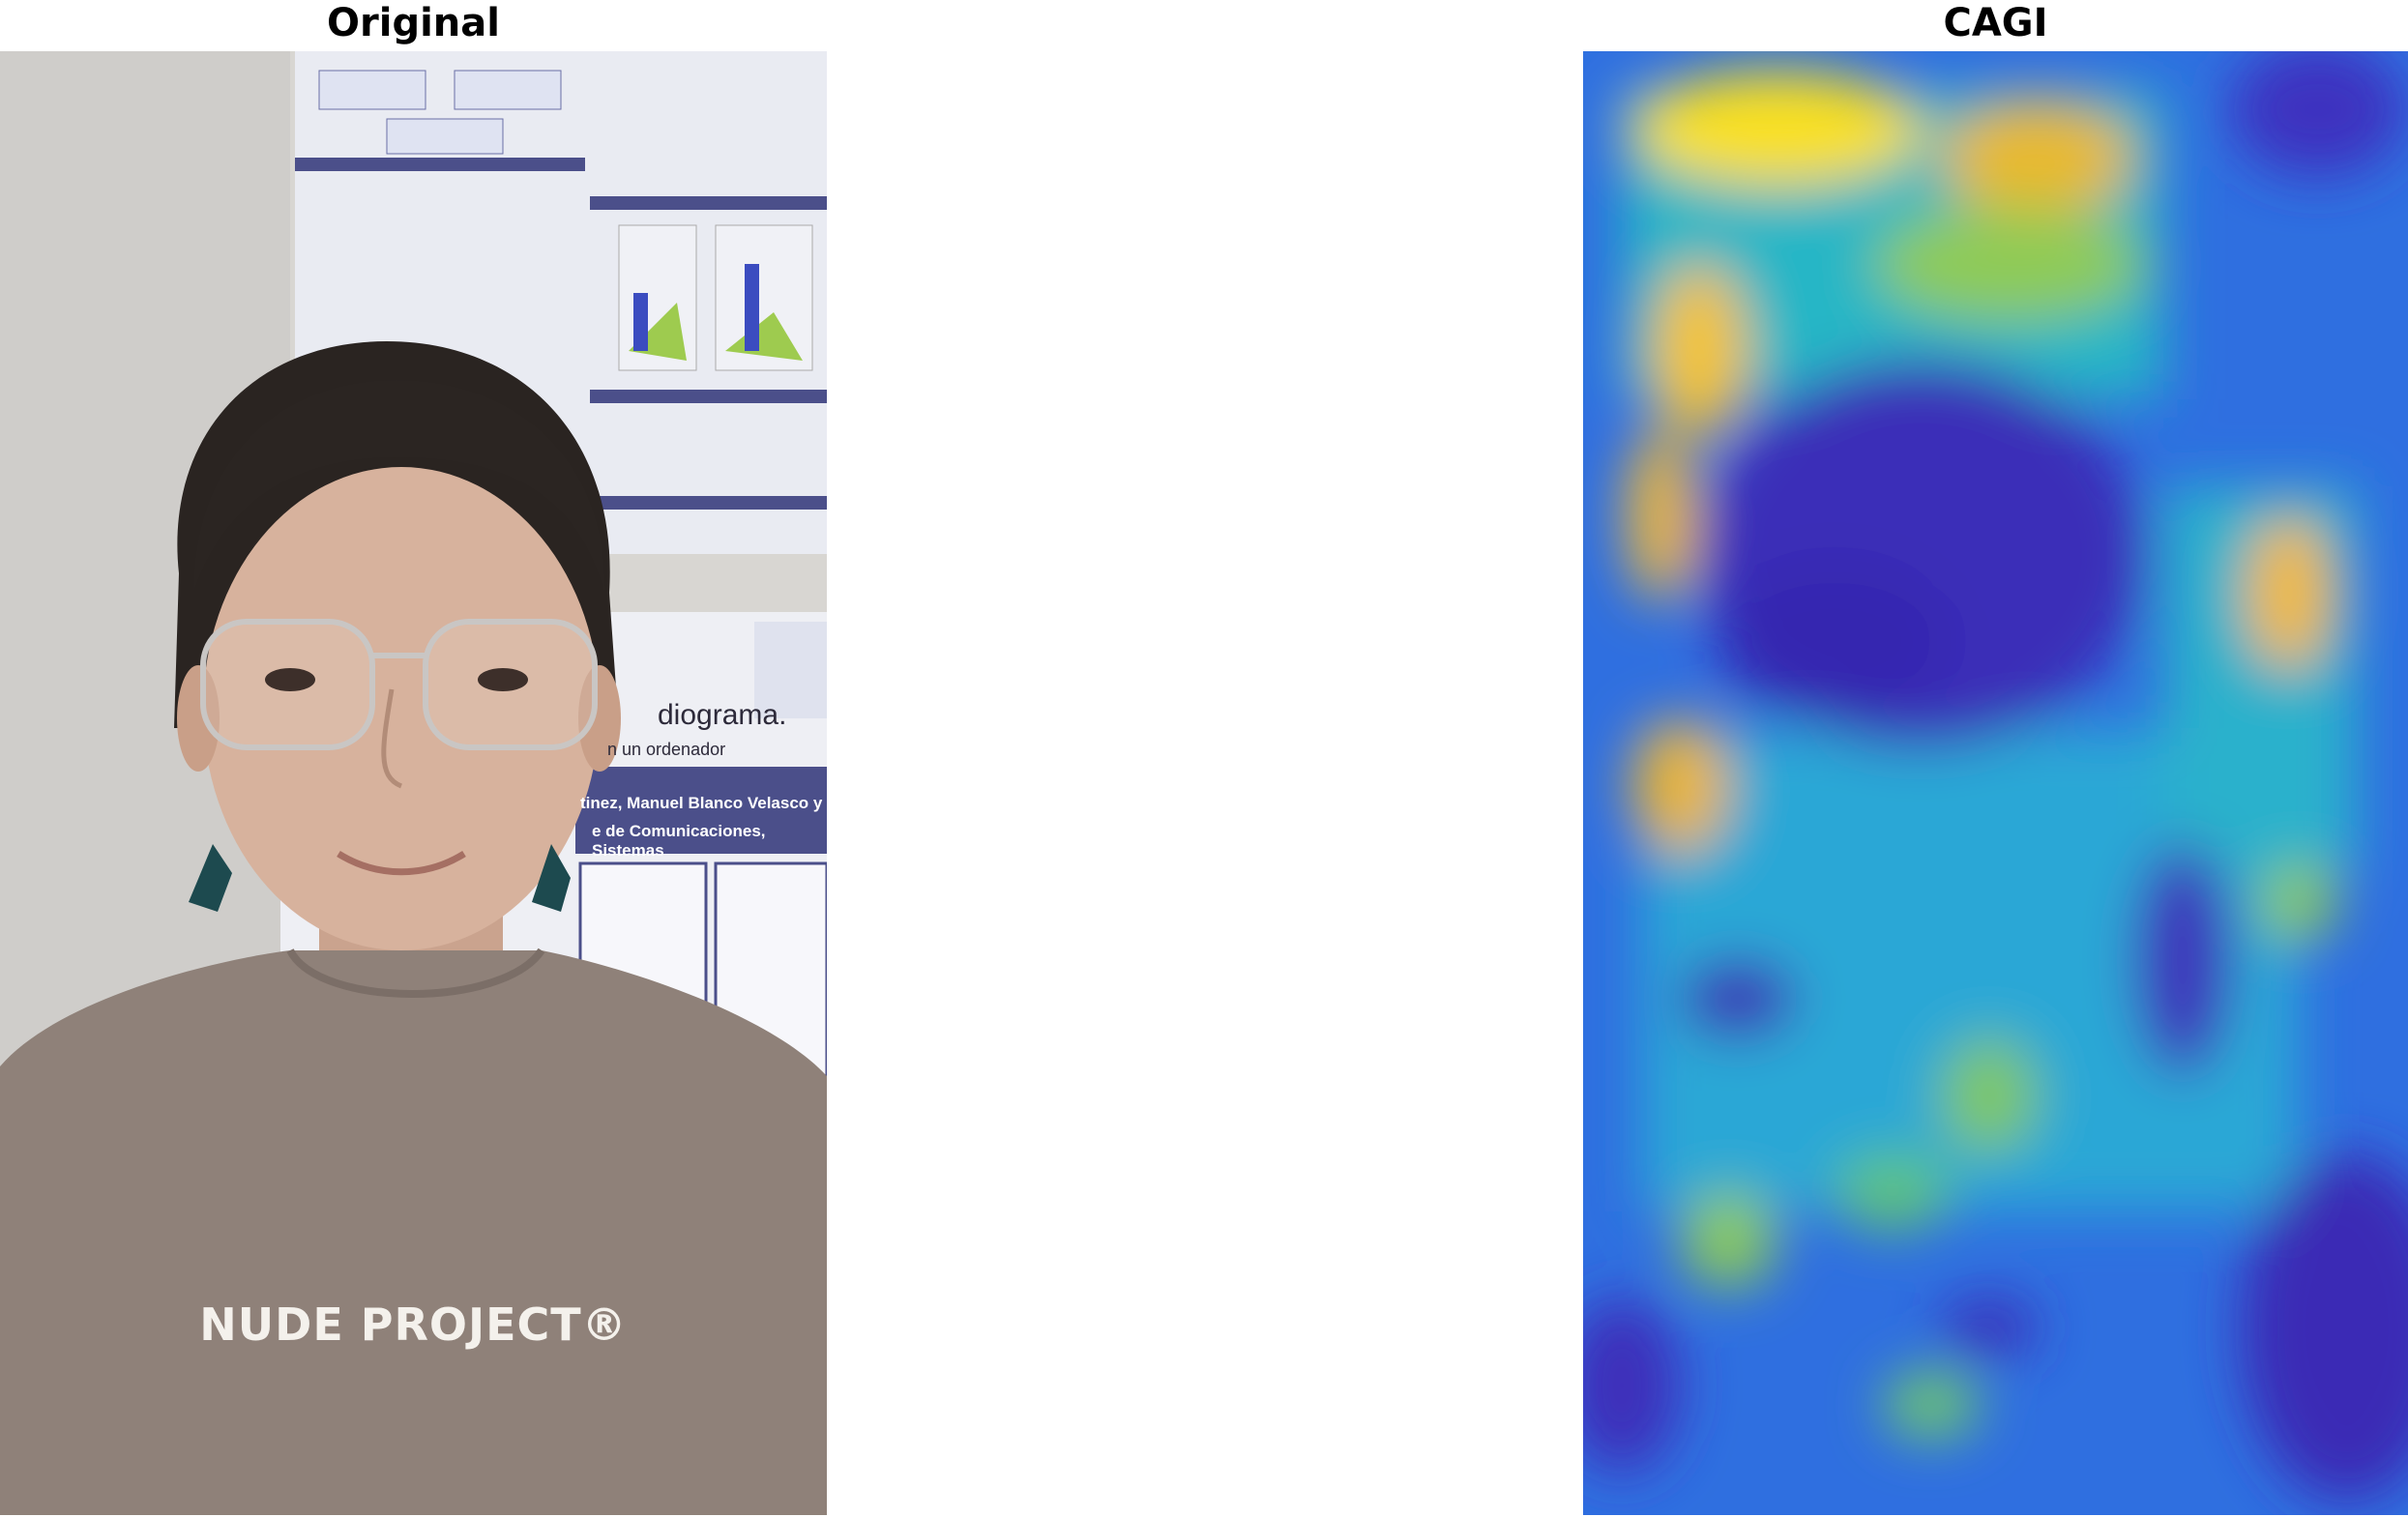 This screenshot has height=1517, width=2408. I want to click on original-panel-title: Original, so click(413, 23).